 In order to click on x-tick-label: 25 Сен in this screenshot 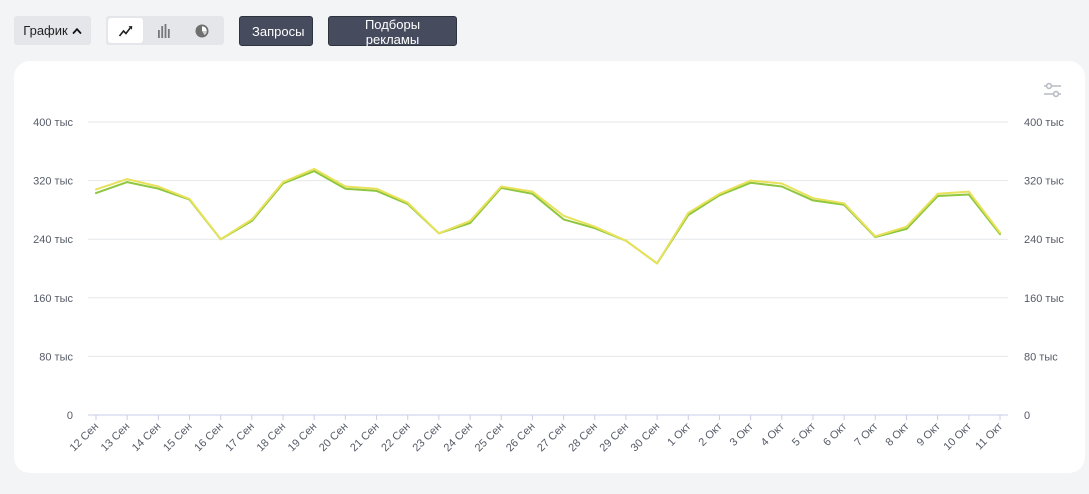, I will do `click(490, 438)`.